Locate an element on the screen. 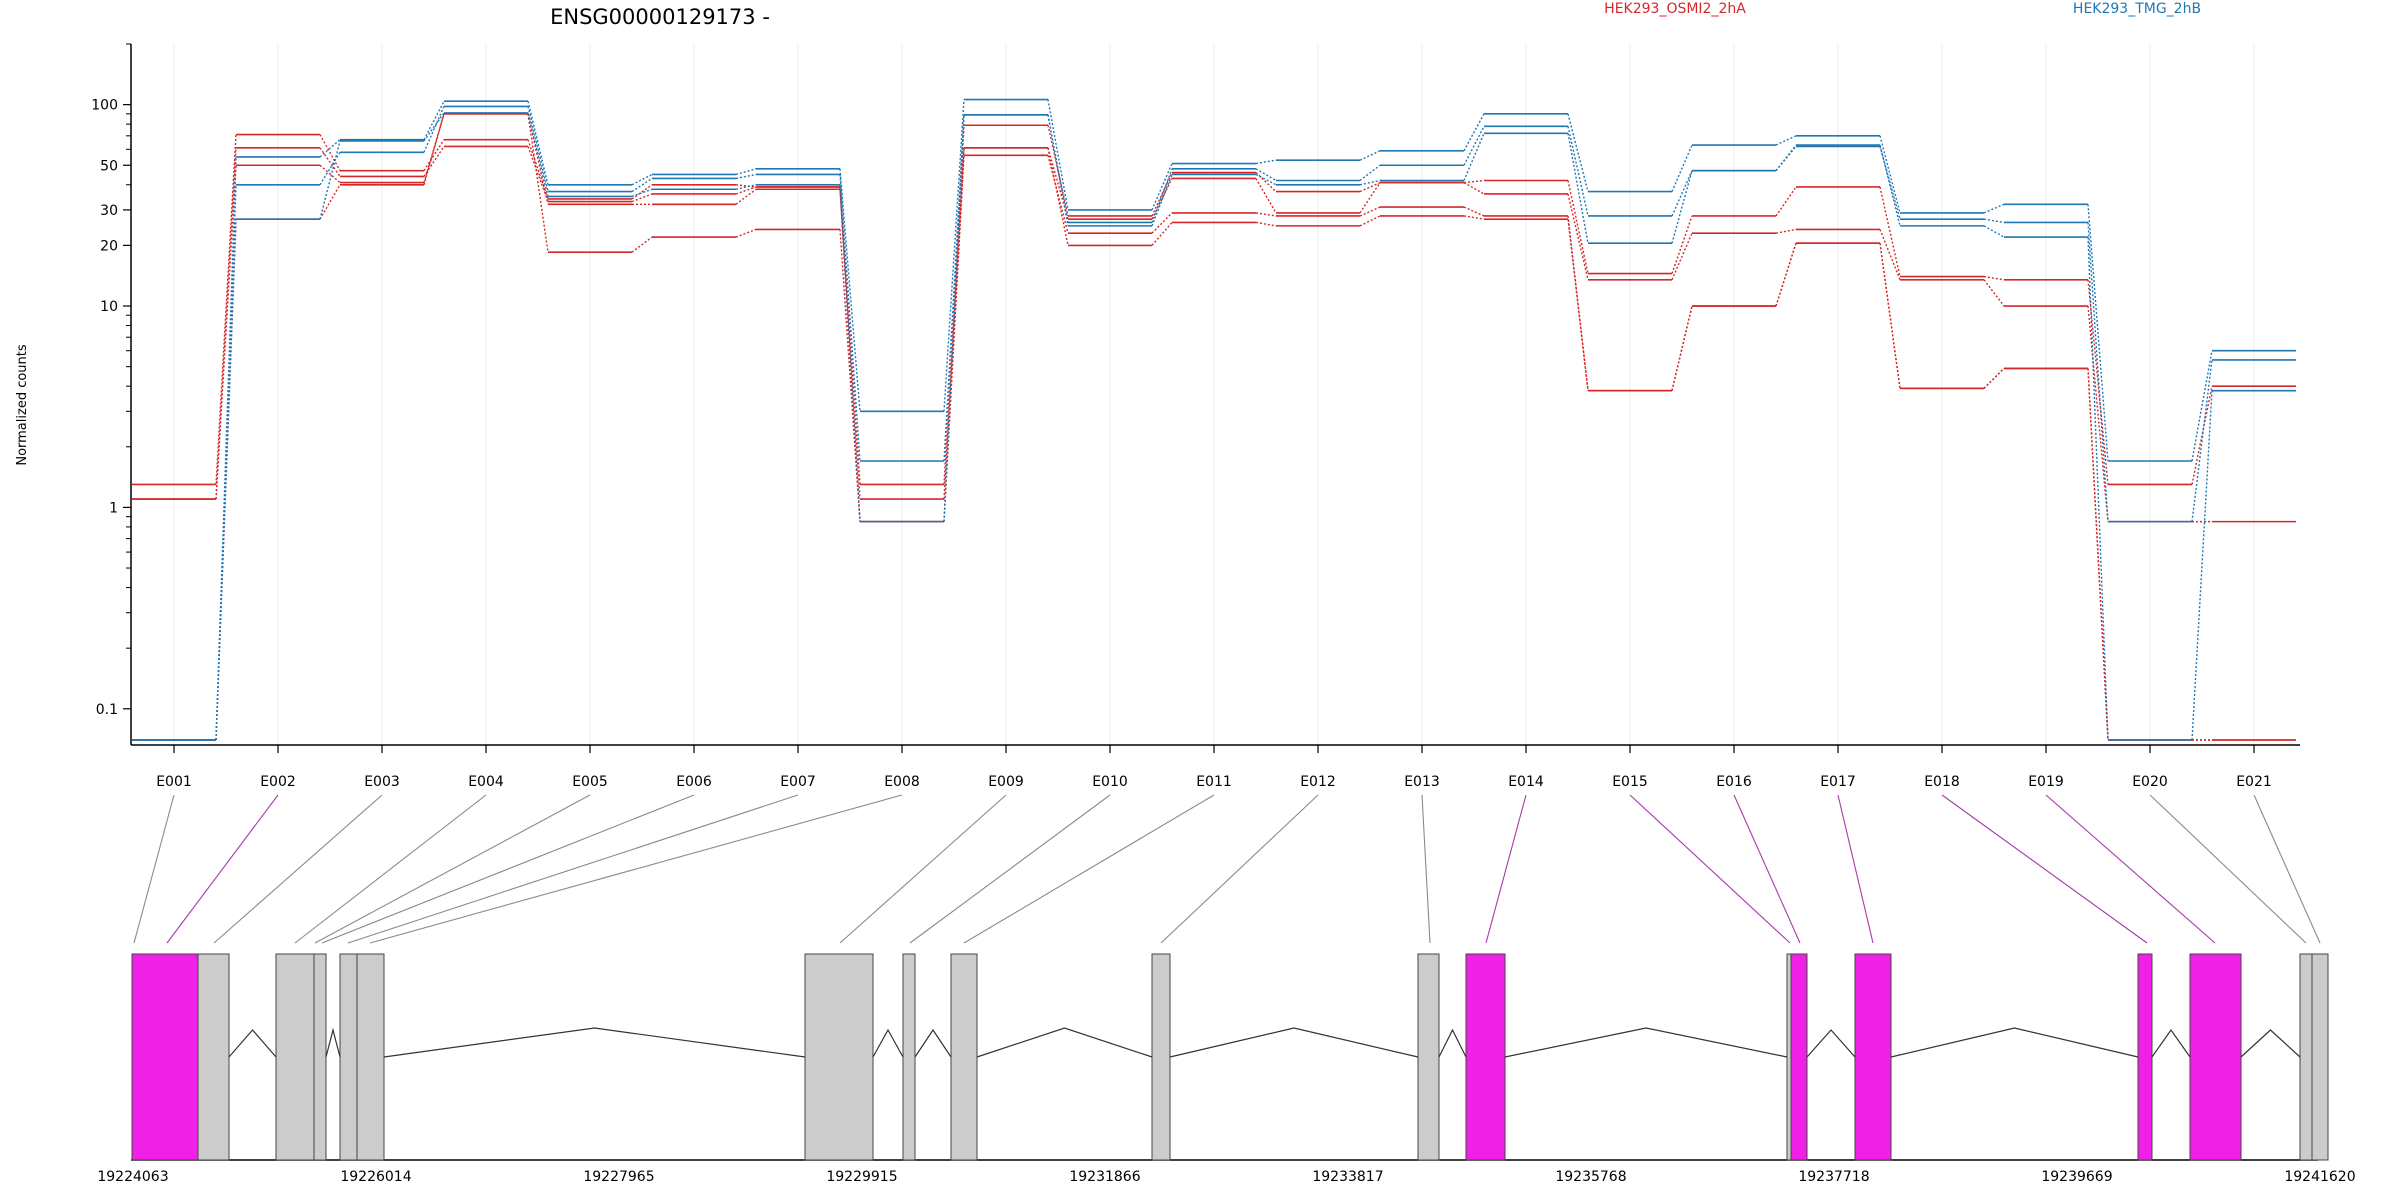  x-tick-label: E020 is located at coordinates (2150, 782).